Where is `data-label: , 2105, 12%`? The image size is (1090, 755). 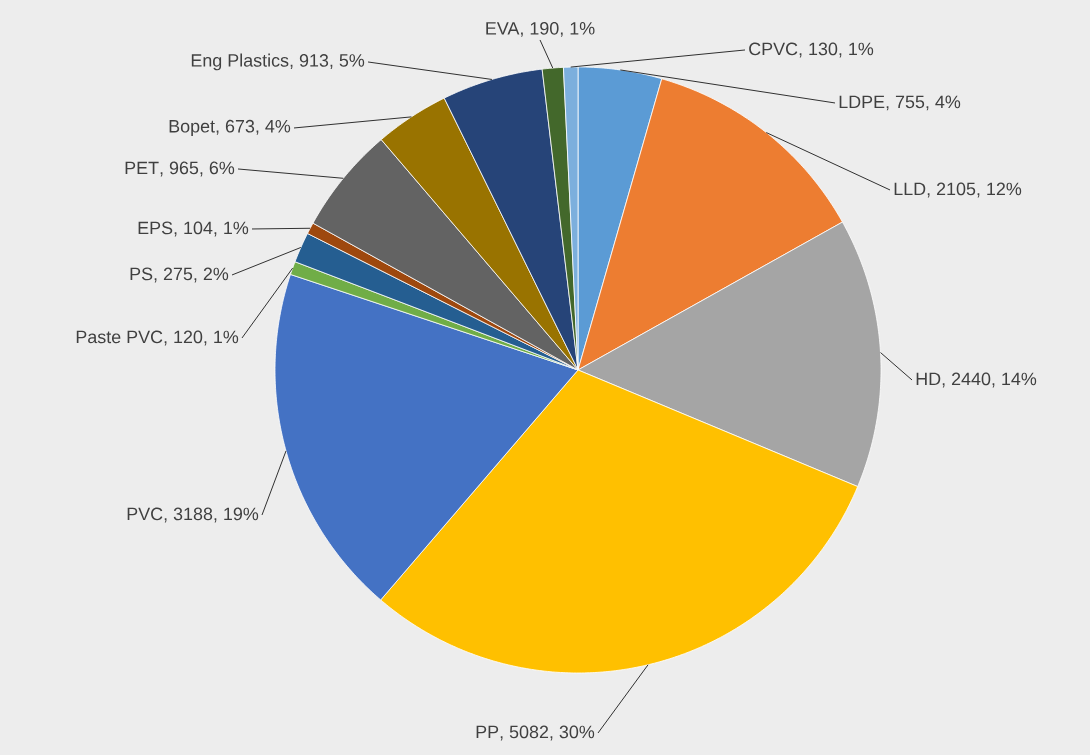
data-label: , 2105, 12% is located at coordinates (974, 190).